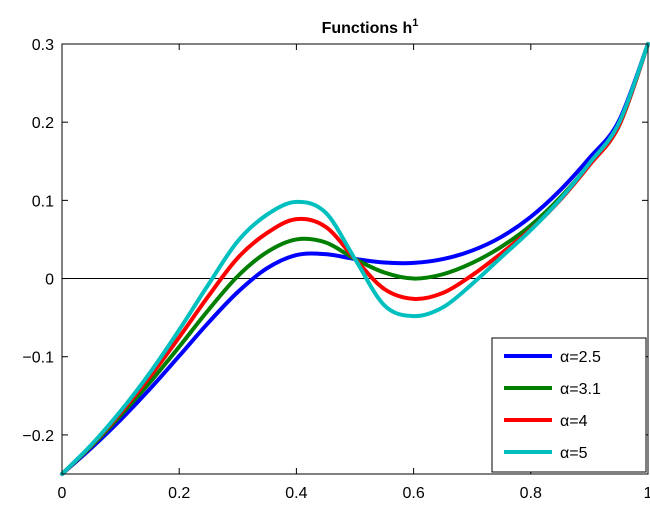 This screenshot has width=650, height=508. I want to click on x-tick-label: 0.8, so click(531, 493).